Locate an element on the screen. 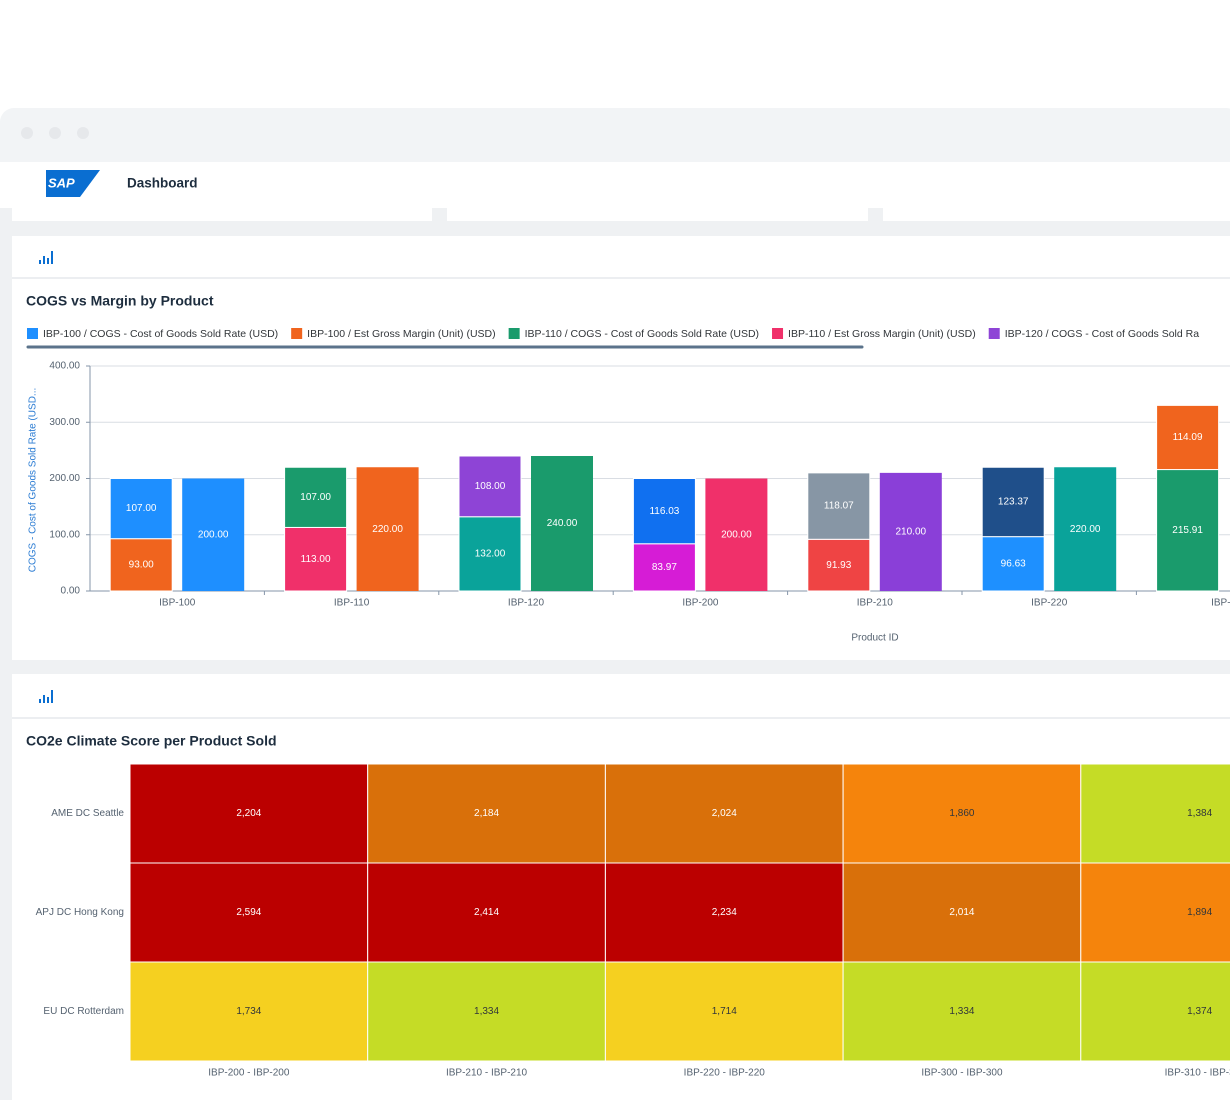  data-label: 107.00 is located at coordinates (141, 508).